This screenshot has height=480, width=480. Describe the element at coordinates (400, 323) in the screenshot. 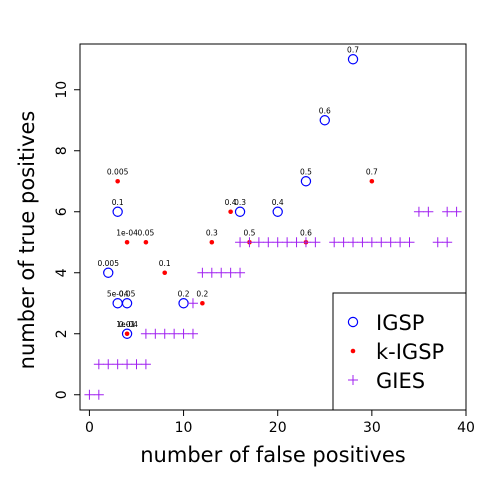

I see `legend-label: IGSP` at that location.